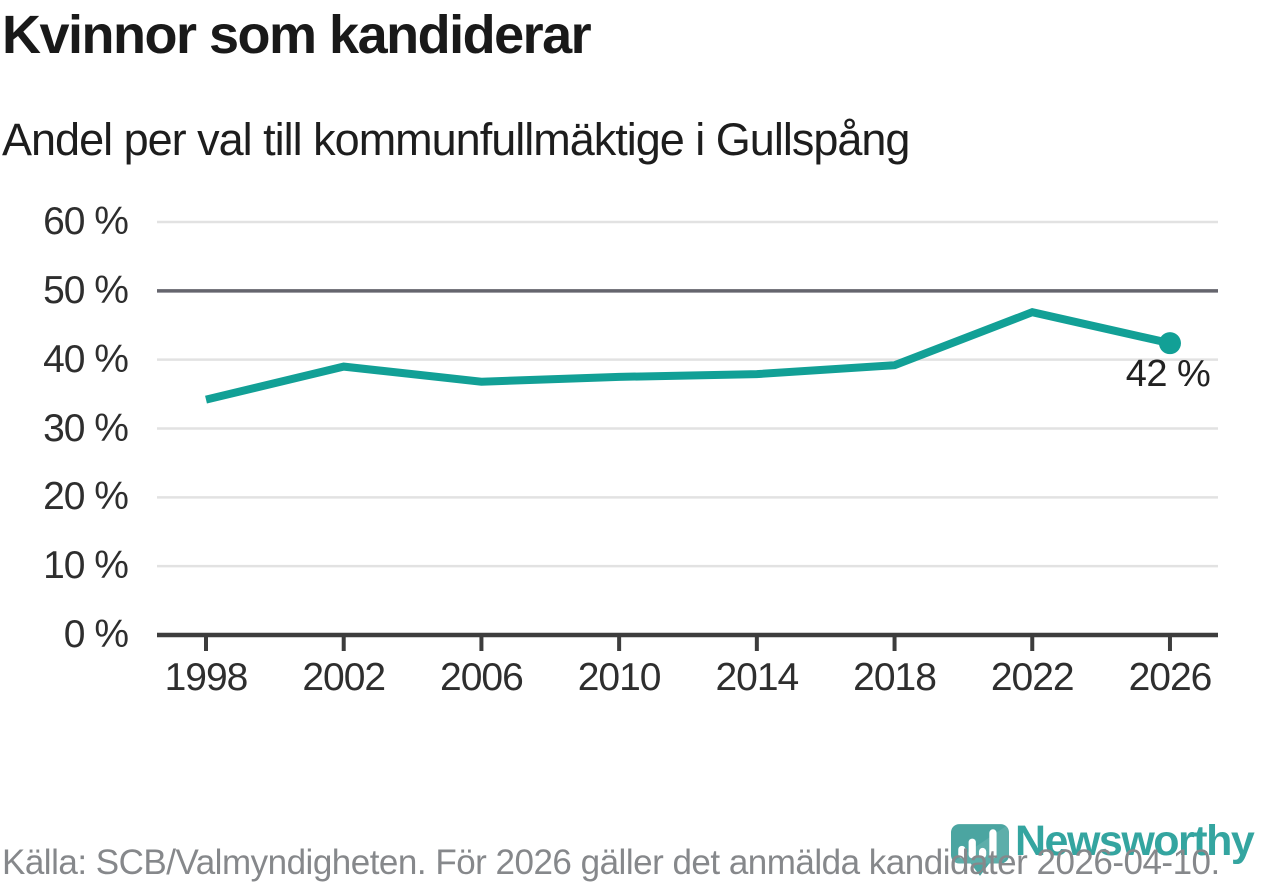  What do you see at coordinates (1135, 841) in the screenshot?
I see `newsworthy-wordmark: Newsworthy` at bounding box center [1135, 841].